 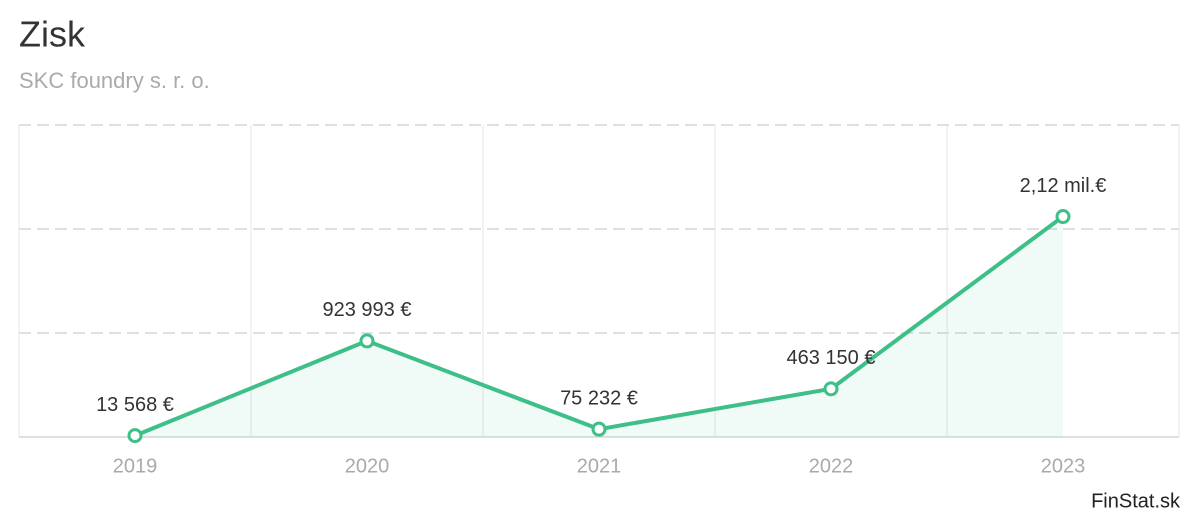 I want to click on chart-subtitle: SKC foundry s. r. o., so click(x=114, y=80).